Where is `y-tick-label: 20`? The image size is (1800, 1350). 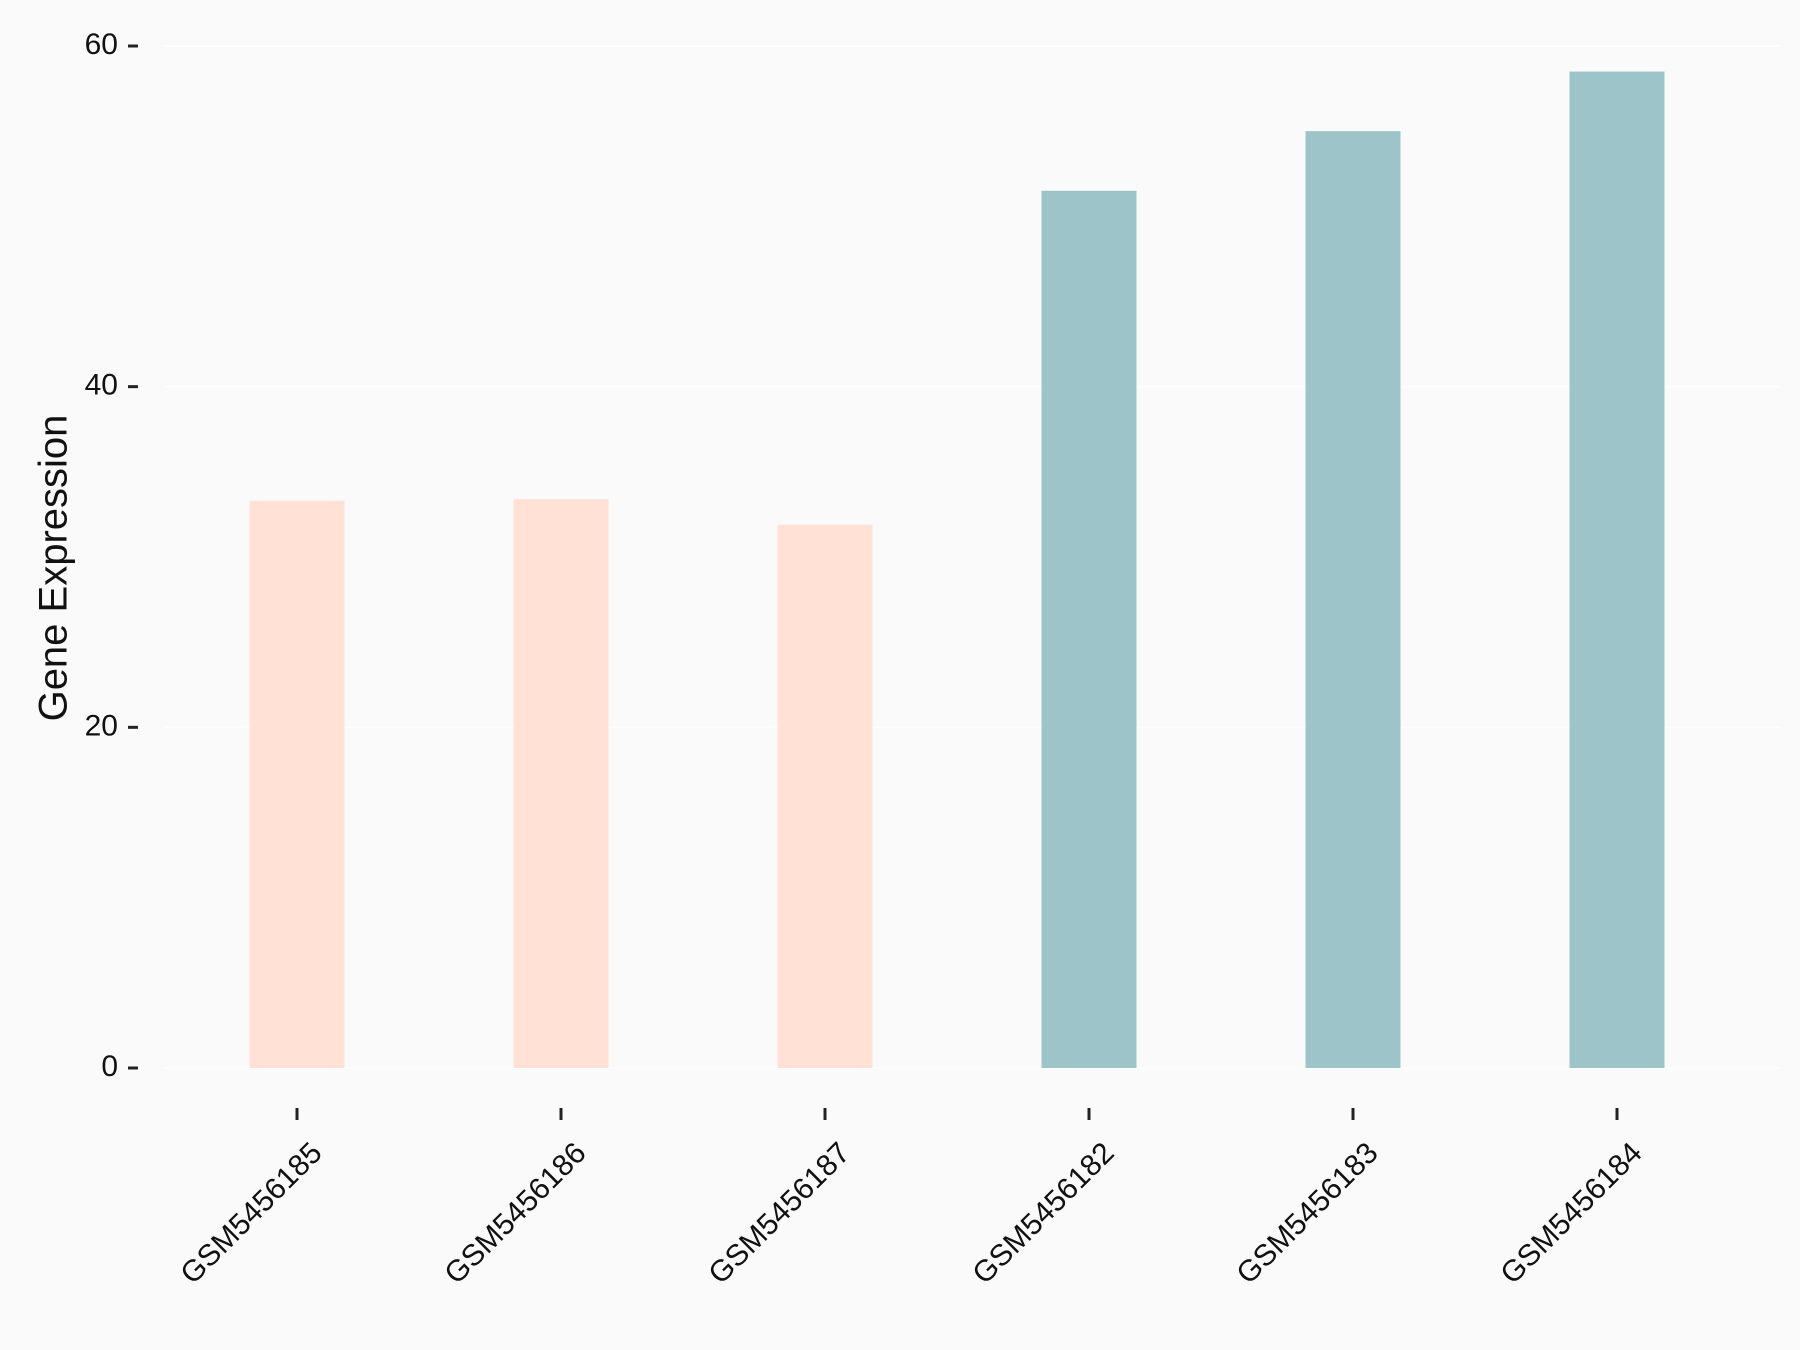
y-tick-label: 20 is located at coordinates (101, 725).